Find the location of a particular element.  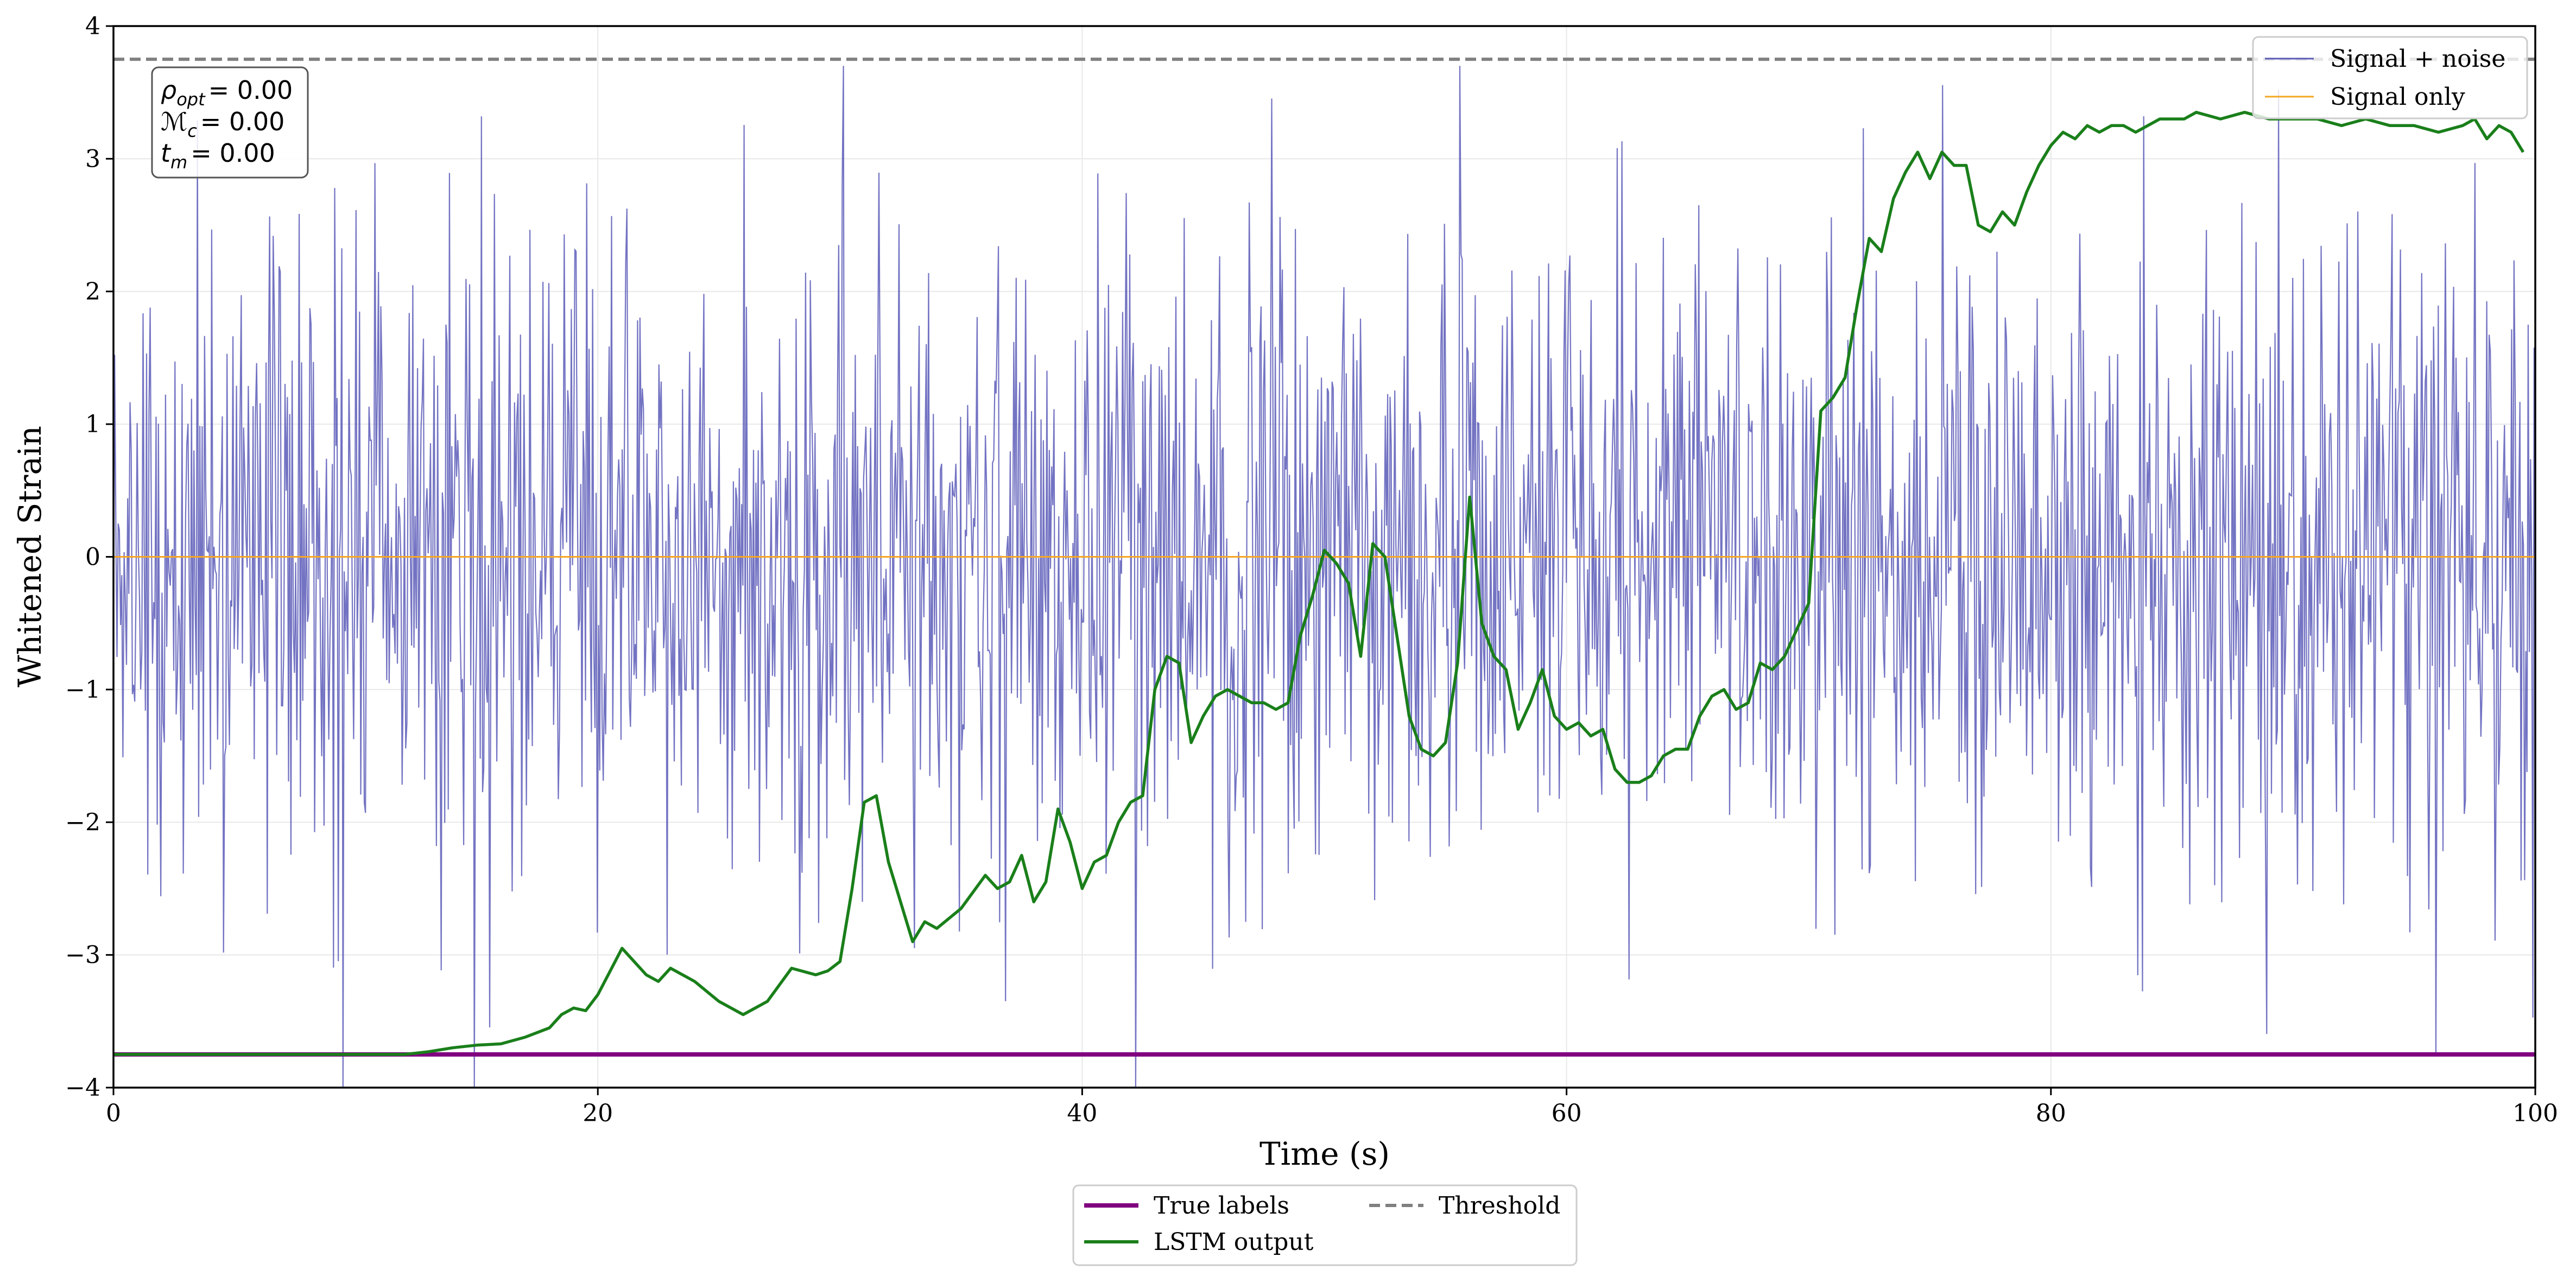

legend-upper: Signal + noise Signal only is located at coordinates (2390, 77).